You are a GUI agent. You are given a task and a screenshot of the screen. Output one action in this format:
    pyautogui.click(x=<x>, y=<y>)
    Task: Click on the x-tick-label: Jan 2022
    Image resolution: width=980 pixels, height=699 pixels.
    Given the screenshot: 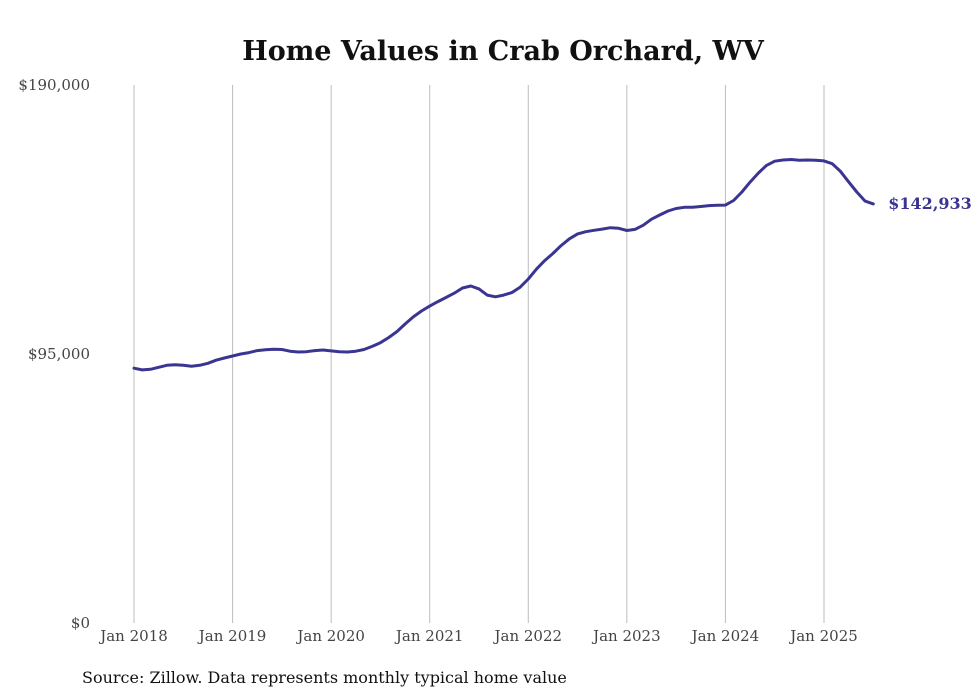 What is the action you would take?
    pyautogui.click(x=528, y=636)
    